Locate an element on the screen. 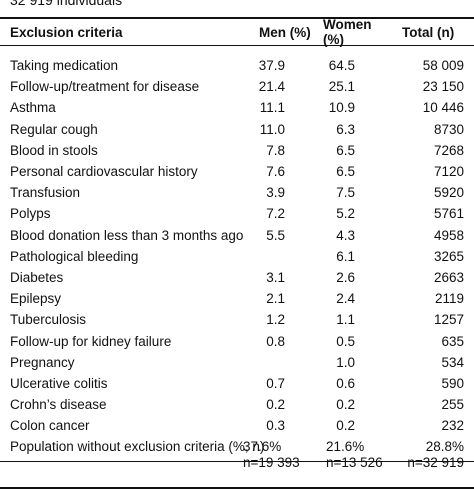 The height and width of the screenshot is (490, 474). row-criteria: Personal cardiovascular history is located at coordinates (104, 172).